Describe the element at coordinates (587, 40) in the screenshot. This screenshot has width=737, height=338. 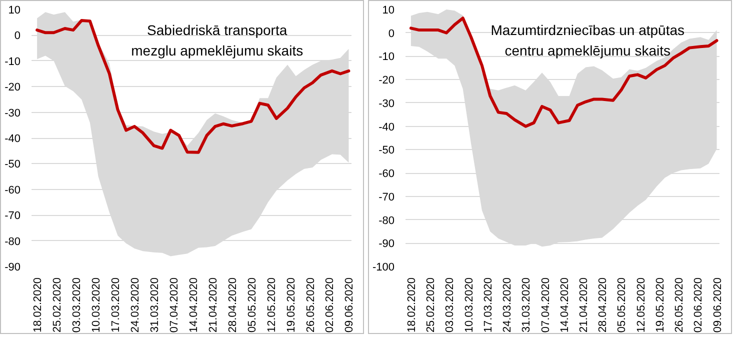
I see `text: Mazumtirdzniecības un atpūtas centru apmeklējumu skaits` at that location.